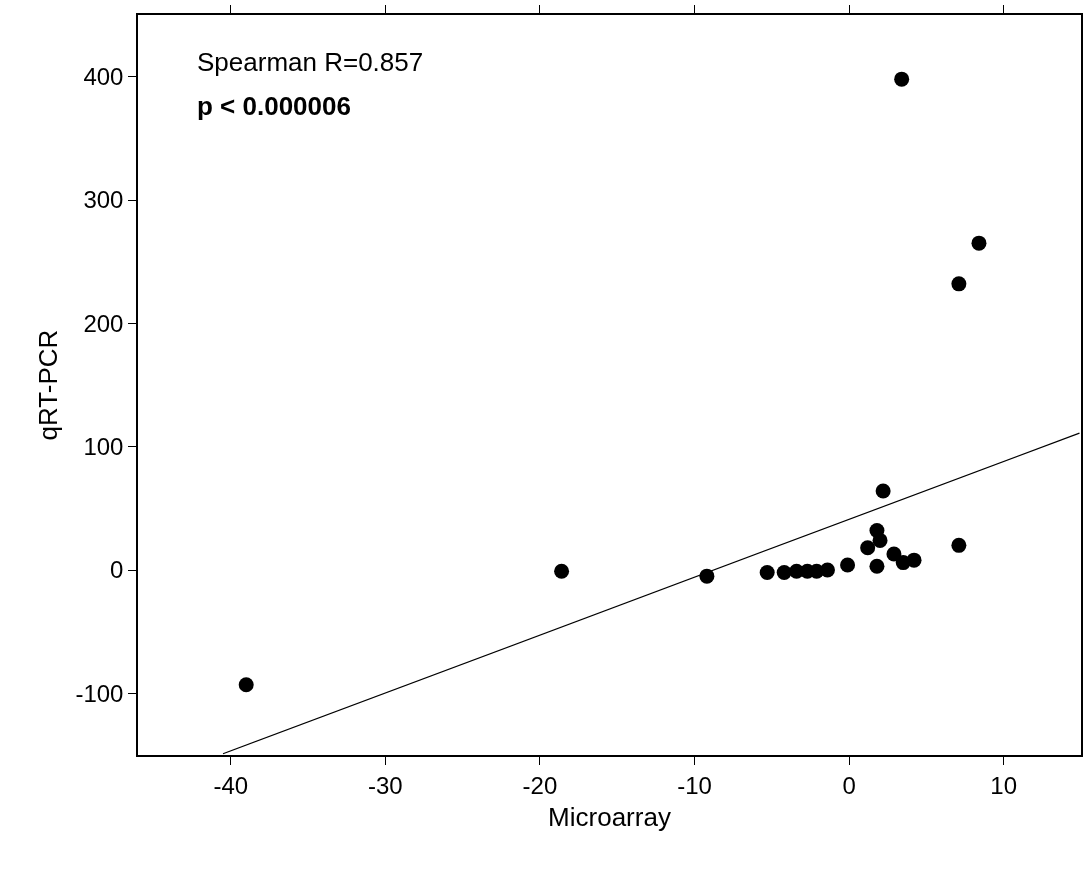  Describe the element at coordinates (274, 106) in the screenshot. I see `annotation: p < 0.000006` at that location.